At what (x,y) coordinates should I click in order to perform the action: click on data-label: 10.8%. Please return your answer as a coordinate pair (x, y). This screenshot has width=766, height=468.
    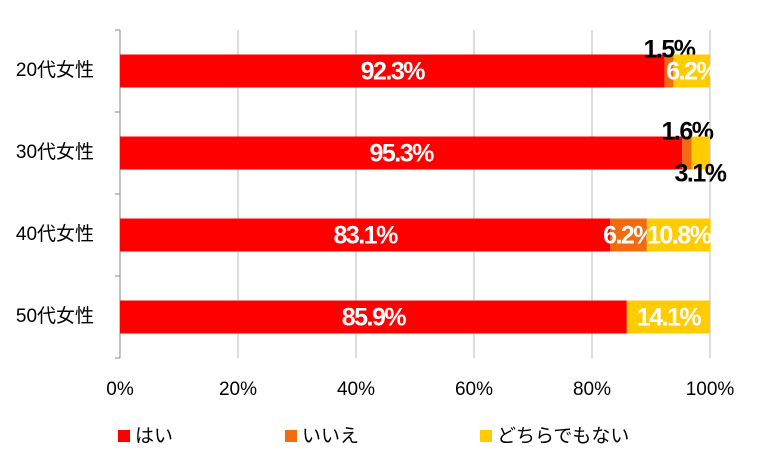
    Looking at the image, I should click on (679, 236).